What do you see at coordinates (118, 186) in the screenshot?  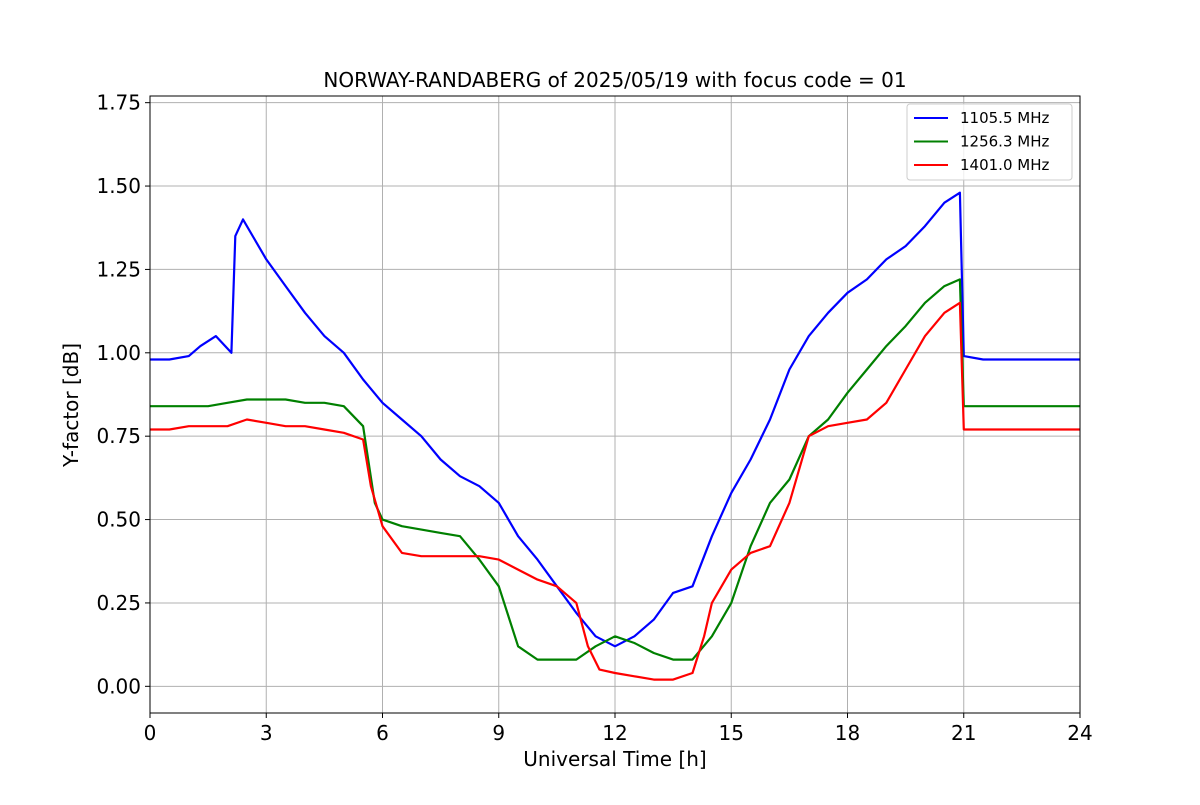 I see `y-tick-label: 1.50` at bounding box center [118, 186].